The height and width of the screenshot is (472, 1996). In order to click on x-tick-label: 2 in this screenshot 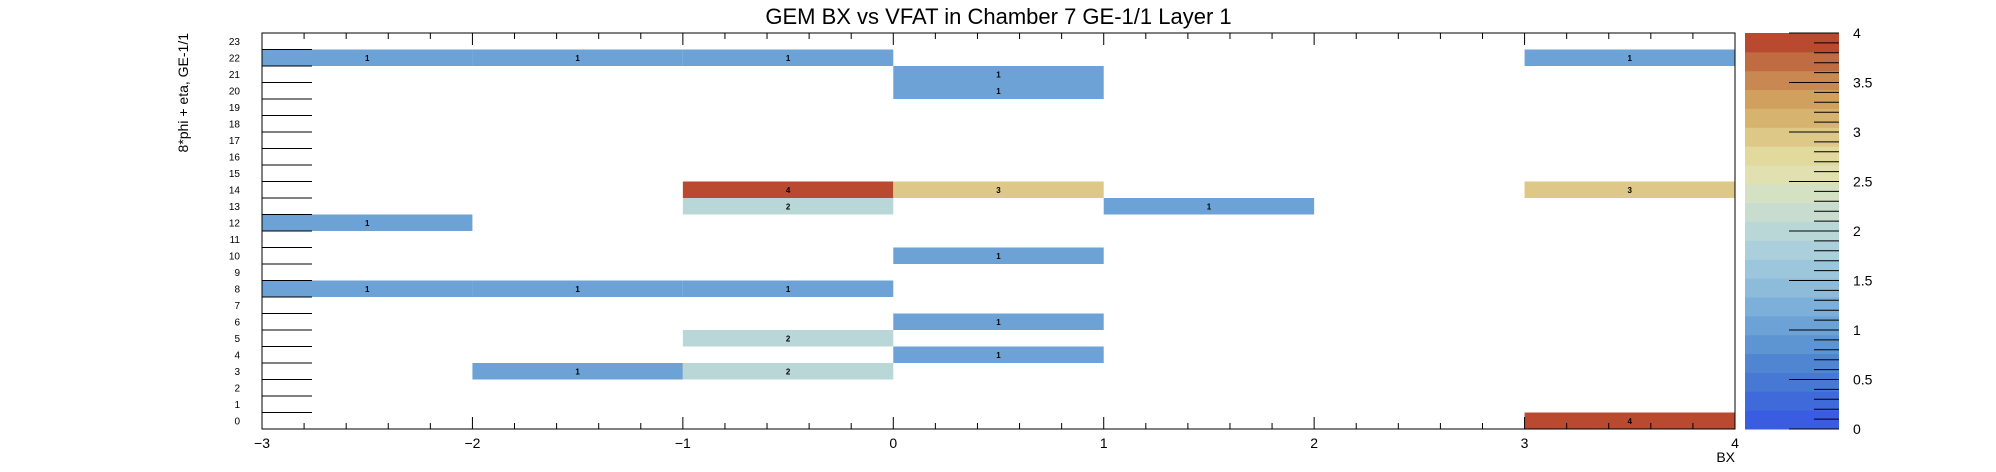, I will do `click(1314, 443)`.